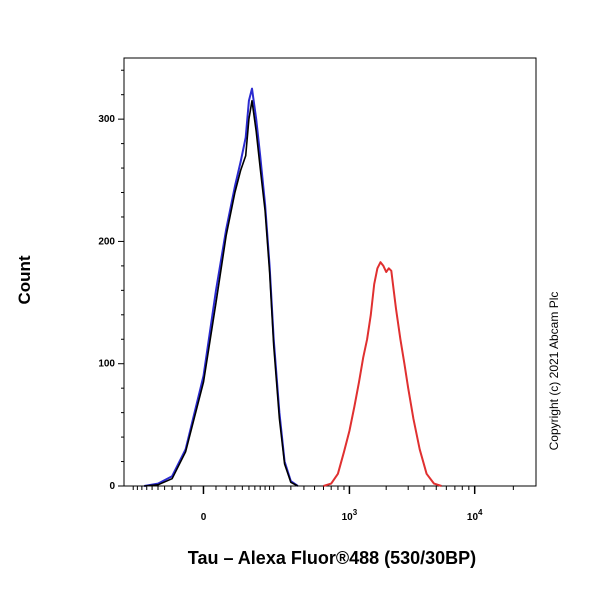 The height and width of the screenshot is (600, 600). I want to click on x-axis-label: Tau – Alexa Fluor®488 (530/30BP), so click(300, 558).